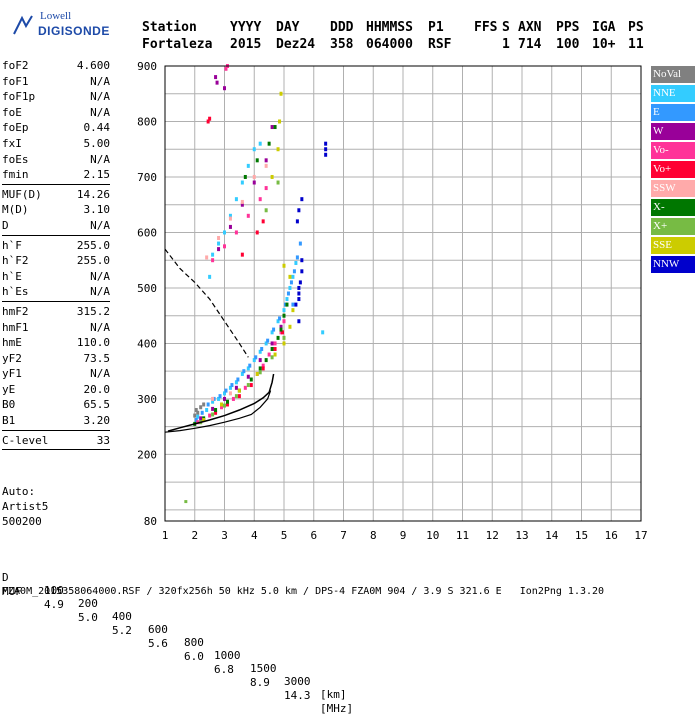 This screenshot has width=700, height=715. What do you see at coordinates (56, 277) in the screenshot?
I see `param-row: h`E N/A` at bounding box center [56, 277].